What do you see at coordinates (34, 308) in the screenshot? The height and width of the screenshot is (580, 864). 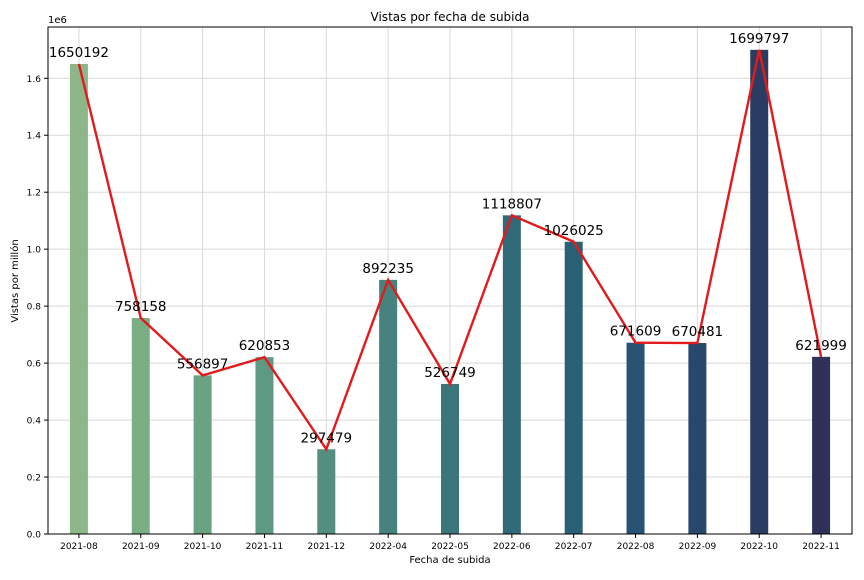 I see `y-tick-label: 0.8` at bounding box center [34, 308].